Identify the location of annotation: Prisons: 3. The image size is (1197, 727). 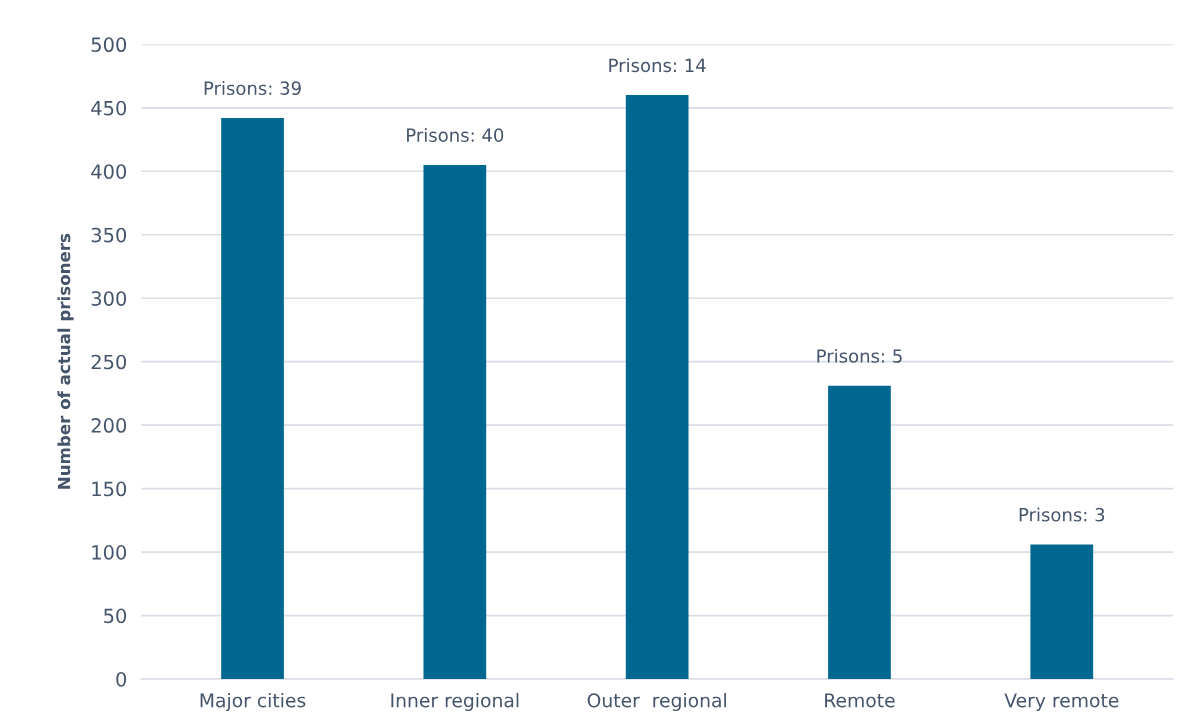
(1062, 514).